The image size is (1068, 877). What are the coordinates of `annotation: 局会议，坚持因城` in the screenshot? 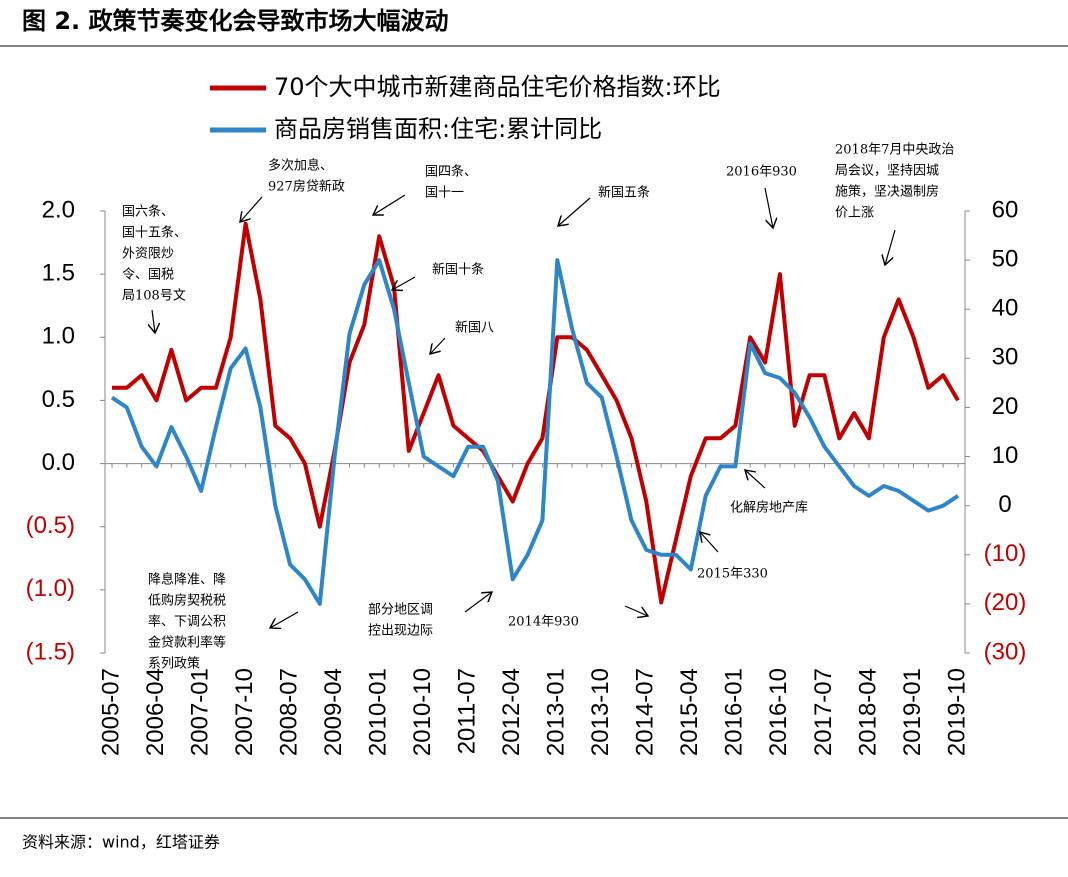 It's located at (887, 171).